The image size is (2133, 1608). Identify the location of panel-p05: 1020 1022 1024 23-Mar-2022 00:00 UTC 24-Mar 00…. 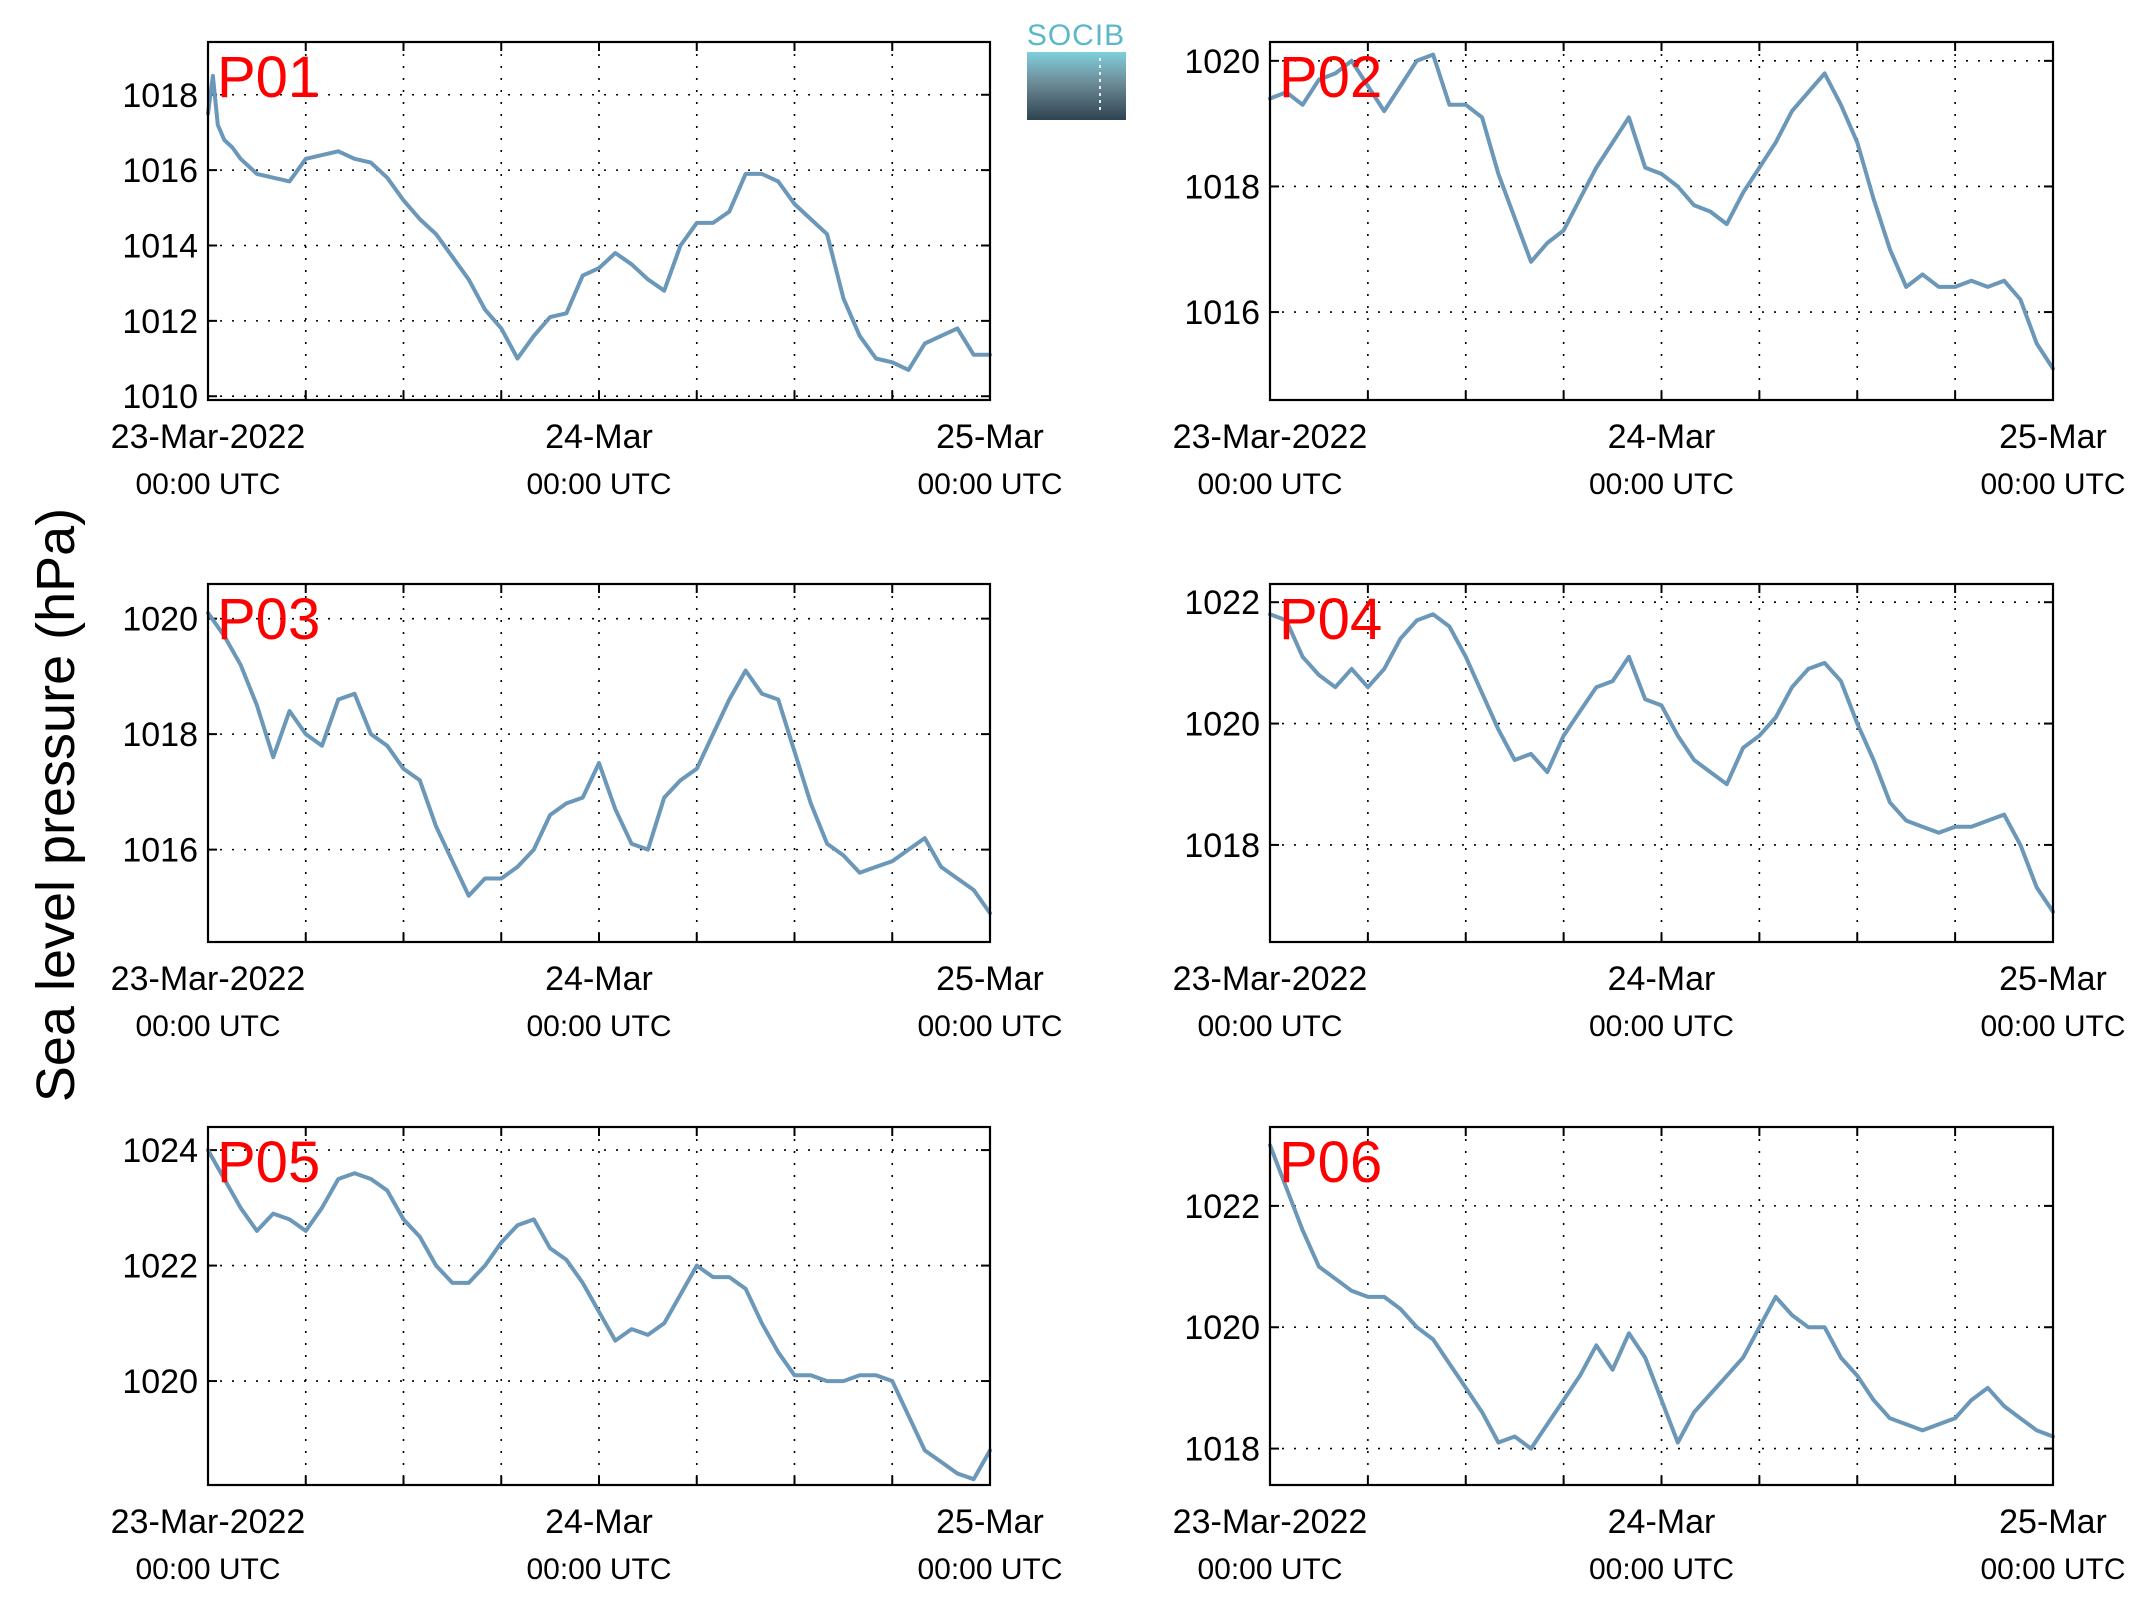
(587, 1355).